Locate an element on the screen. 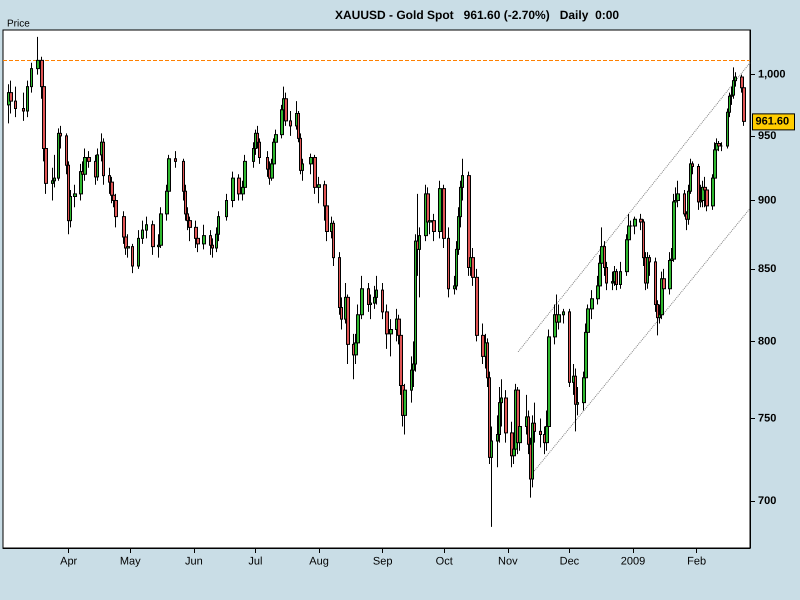 This screenshot has width=800, height=600. y-tick-label: 800 is located at coordinates (767, 341).